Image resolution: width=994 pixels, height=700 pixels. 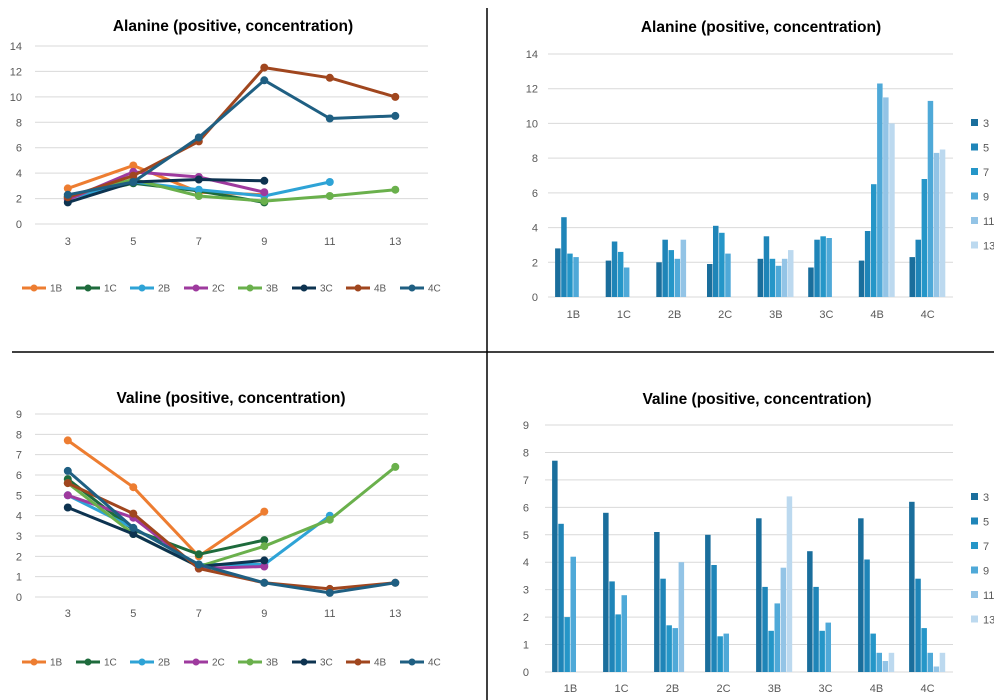 I want to click on legend-label: 2B, so click(x=164, y=289).